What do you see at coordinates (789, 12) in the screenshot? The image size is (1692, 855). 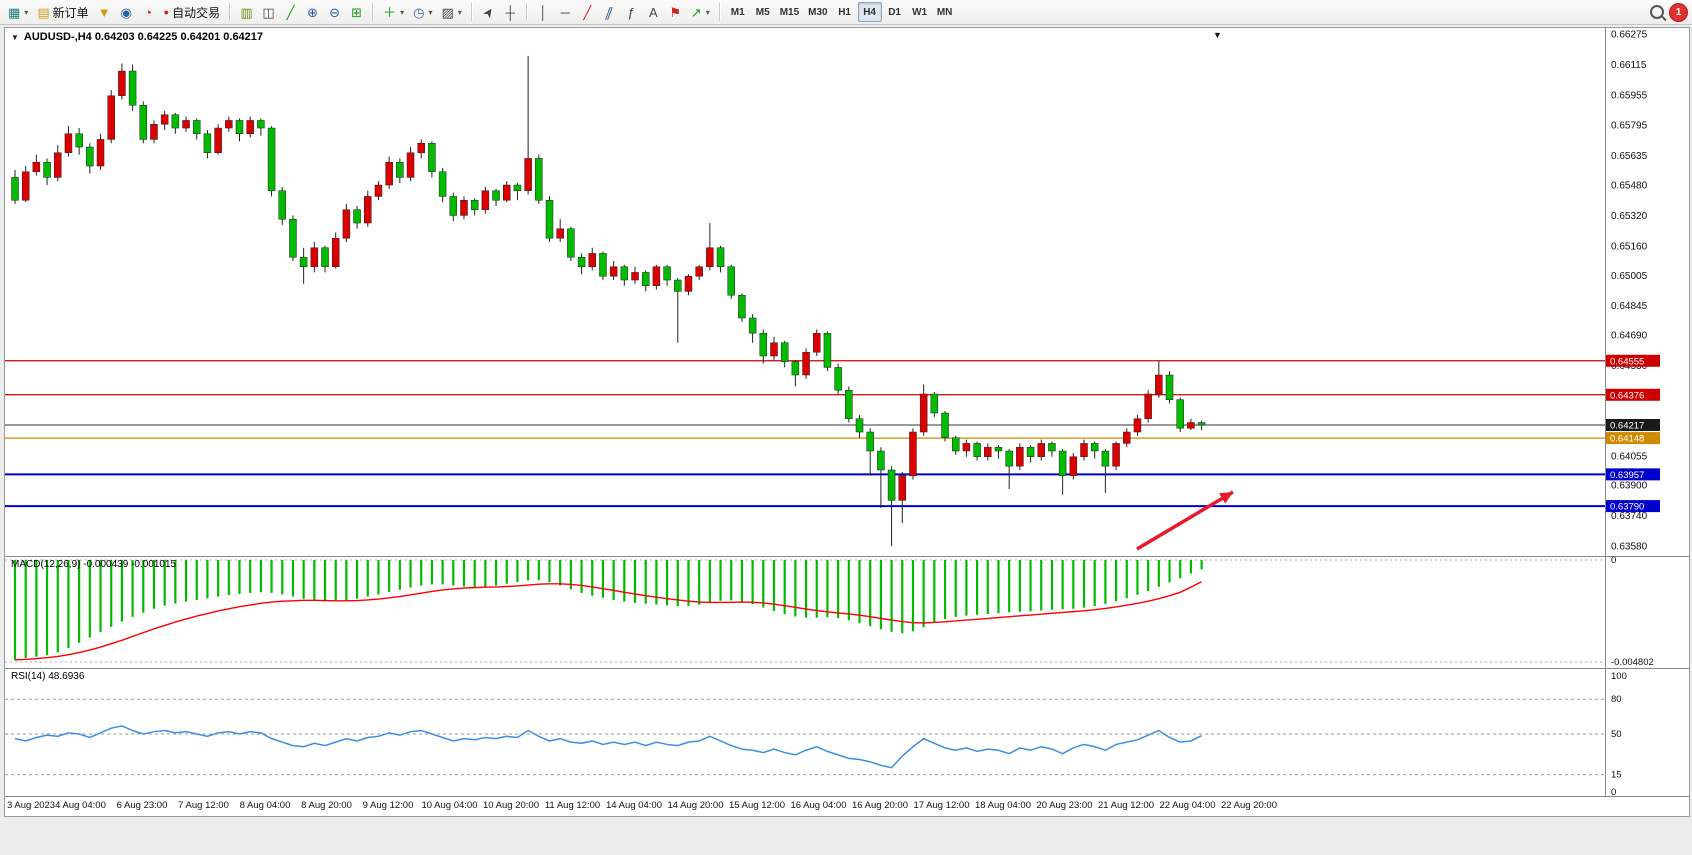 I see `timeframe-m15: M15` at bounding box center [789, 12].